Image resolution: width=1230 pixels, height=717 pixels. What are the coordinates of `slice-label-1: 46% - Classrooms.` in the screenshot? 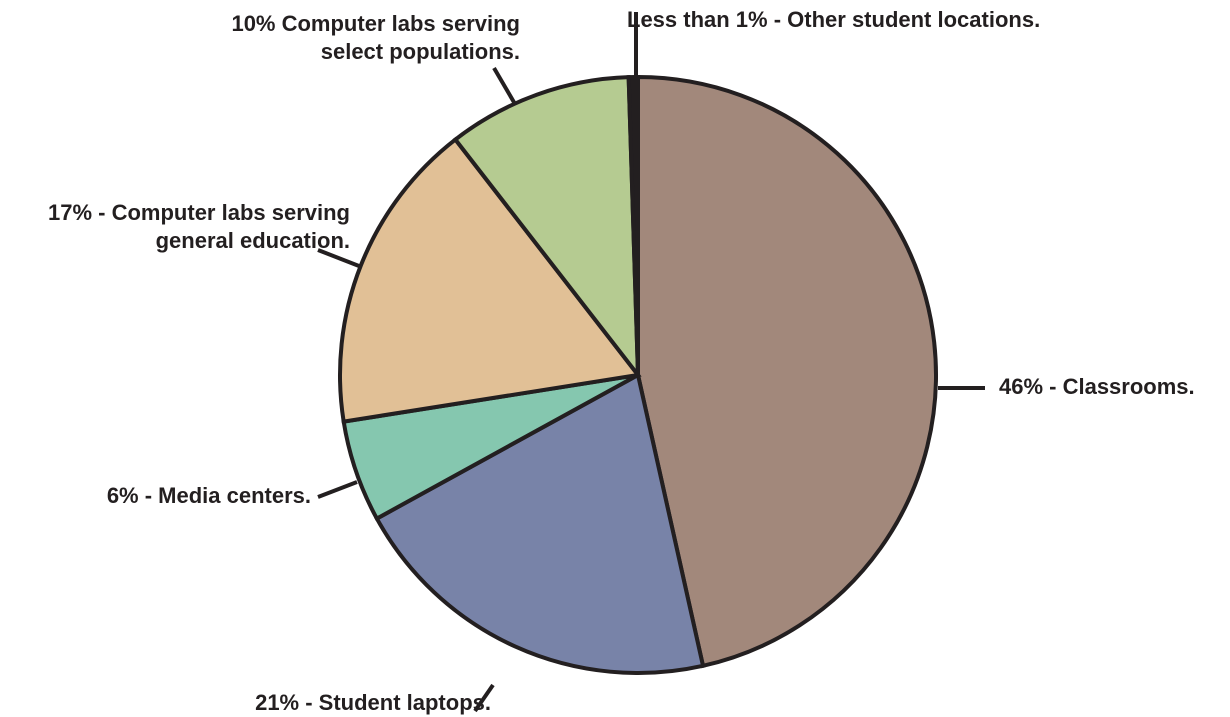 It's located at (1097, 386).